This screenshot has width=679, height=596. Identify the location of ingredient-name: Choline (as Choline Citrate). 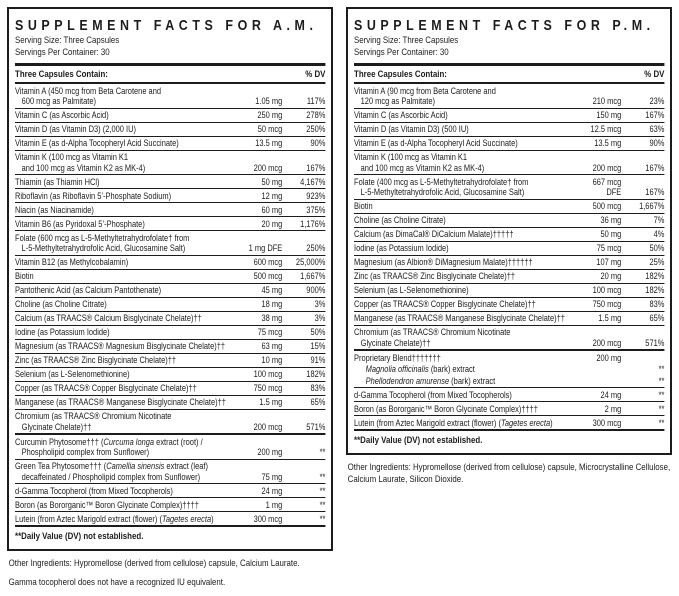
(61, 304).